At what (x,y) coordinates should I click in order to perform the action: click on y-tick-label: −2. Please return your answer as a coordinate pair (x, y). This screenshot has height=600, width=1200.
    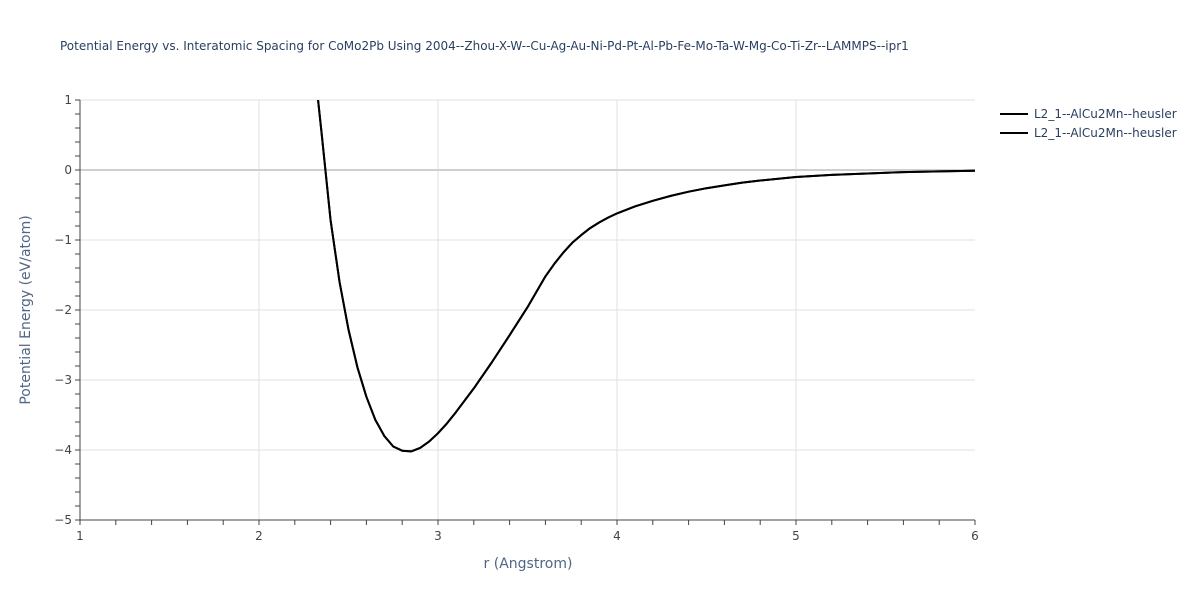
    Looking at the image, I should click on (63, 310).